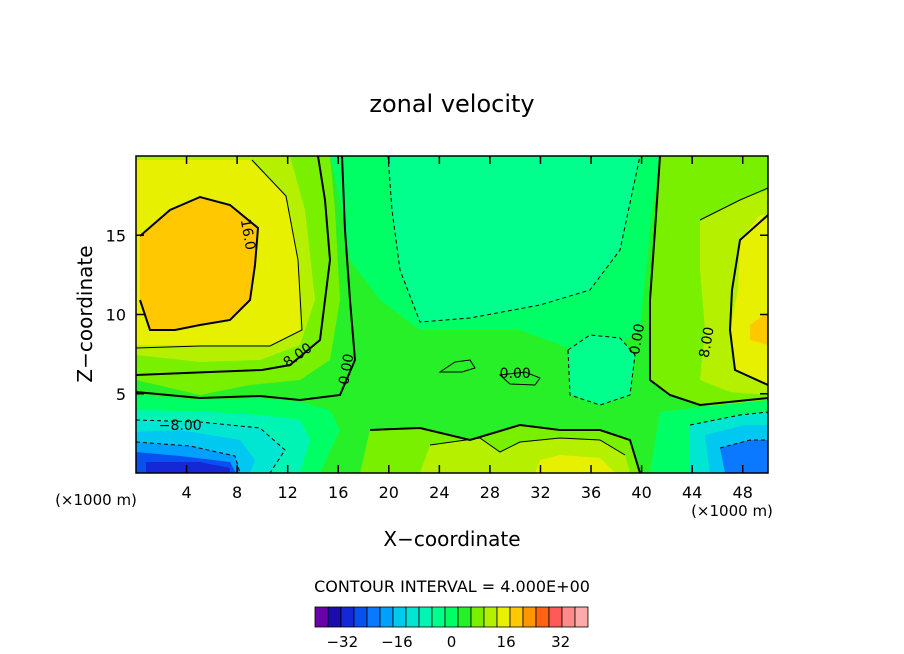  Describe the element at coordinates (451, 104) in the screenshot. I see `chart-title: zonal velocity` at that location.